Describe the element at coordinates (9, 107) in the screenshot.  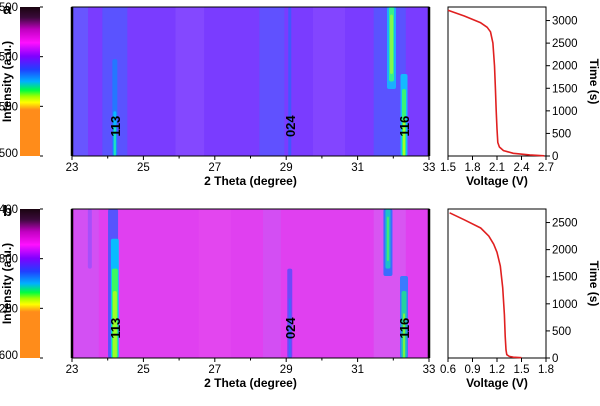
I see `colorbar-tick-label: 2500` at that location.